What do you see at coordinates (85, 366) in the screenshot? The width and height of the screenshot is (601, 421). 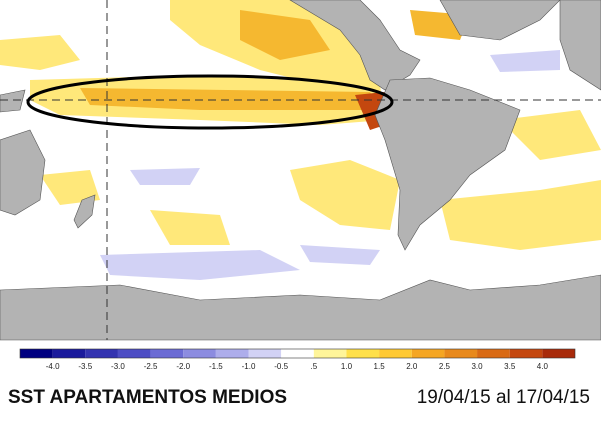 I see `colorbar-label: -3.5` at bounding box center [85, 366].